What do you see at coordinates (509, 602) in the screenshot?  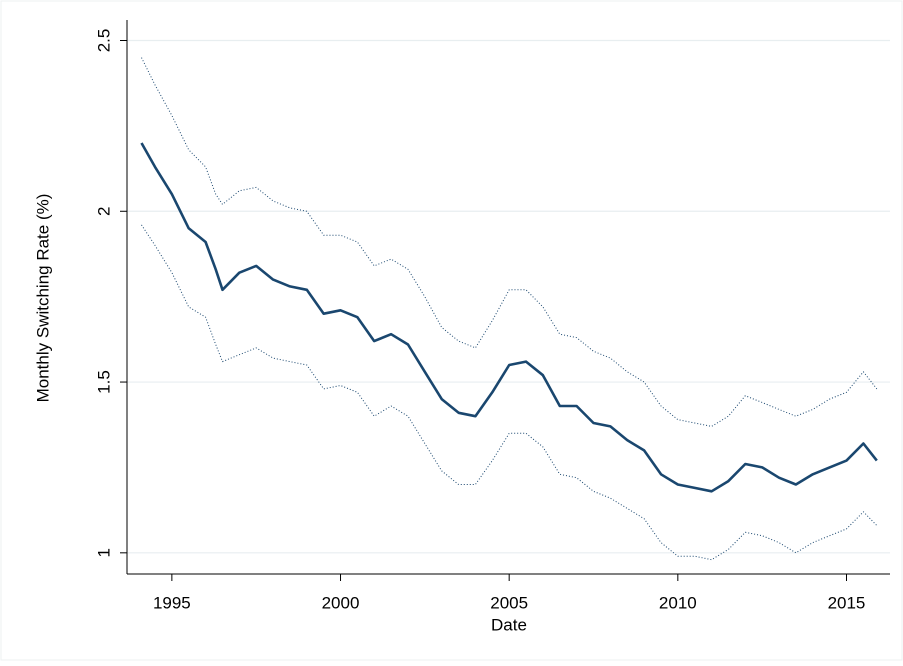 I see `x-tick-label: 2005` at bounding box center [509, 602].